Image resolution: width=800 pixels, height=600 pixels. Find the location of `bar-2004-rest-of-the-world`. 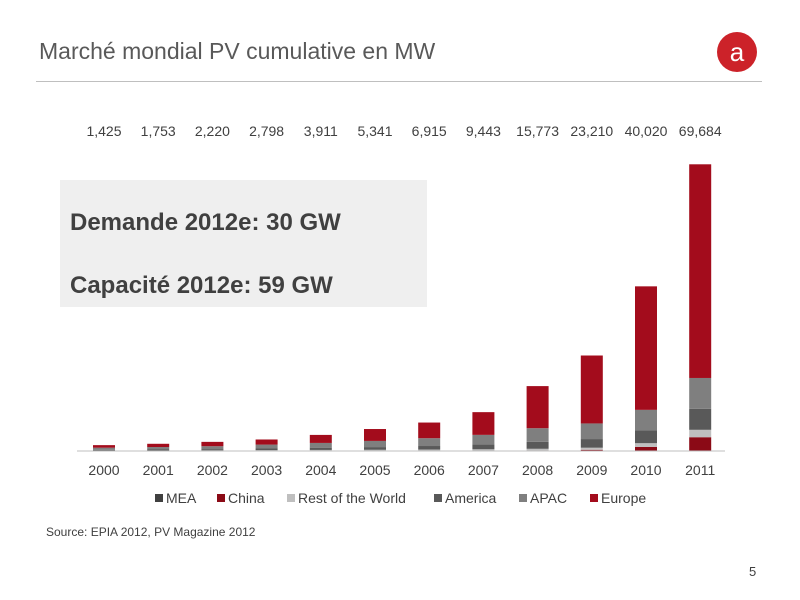

bar-2004-rest-of-the-world is located at coordinates (320, 450).